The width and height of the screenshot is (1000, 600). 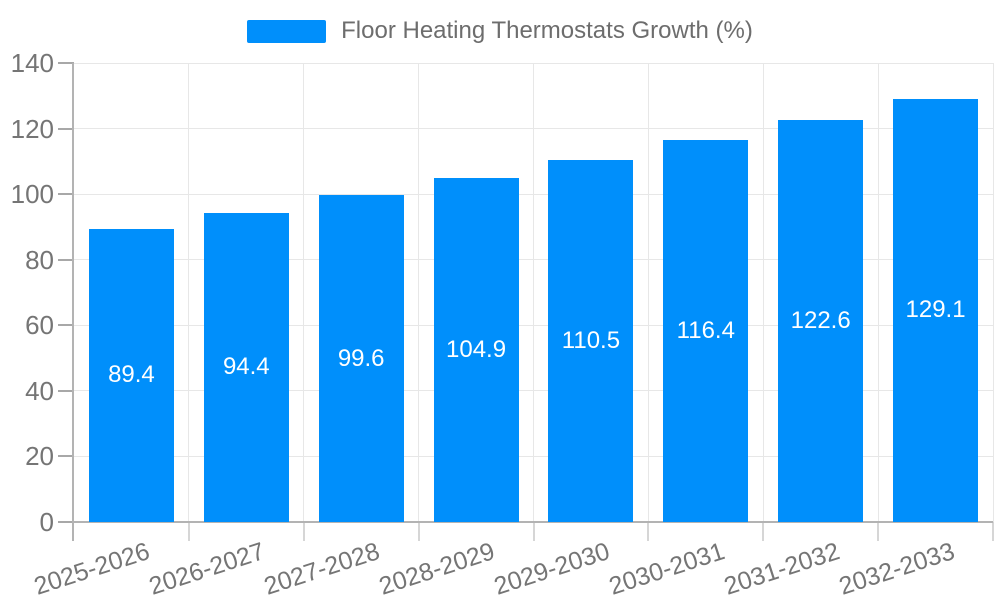 I want to click on bar: 104.9, so click(x=476, y=350).